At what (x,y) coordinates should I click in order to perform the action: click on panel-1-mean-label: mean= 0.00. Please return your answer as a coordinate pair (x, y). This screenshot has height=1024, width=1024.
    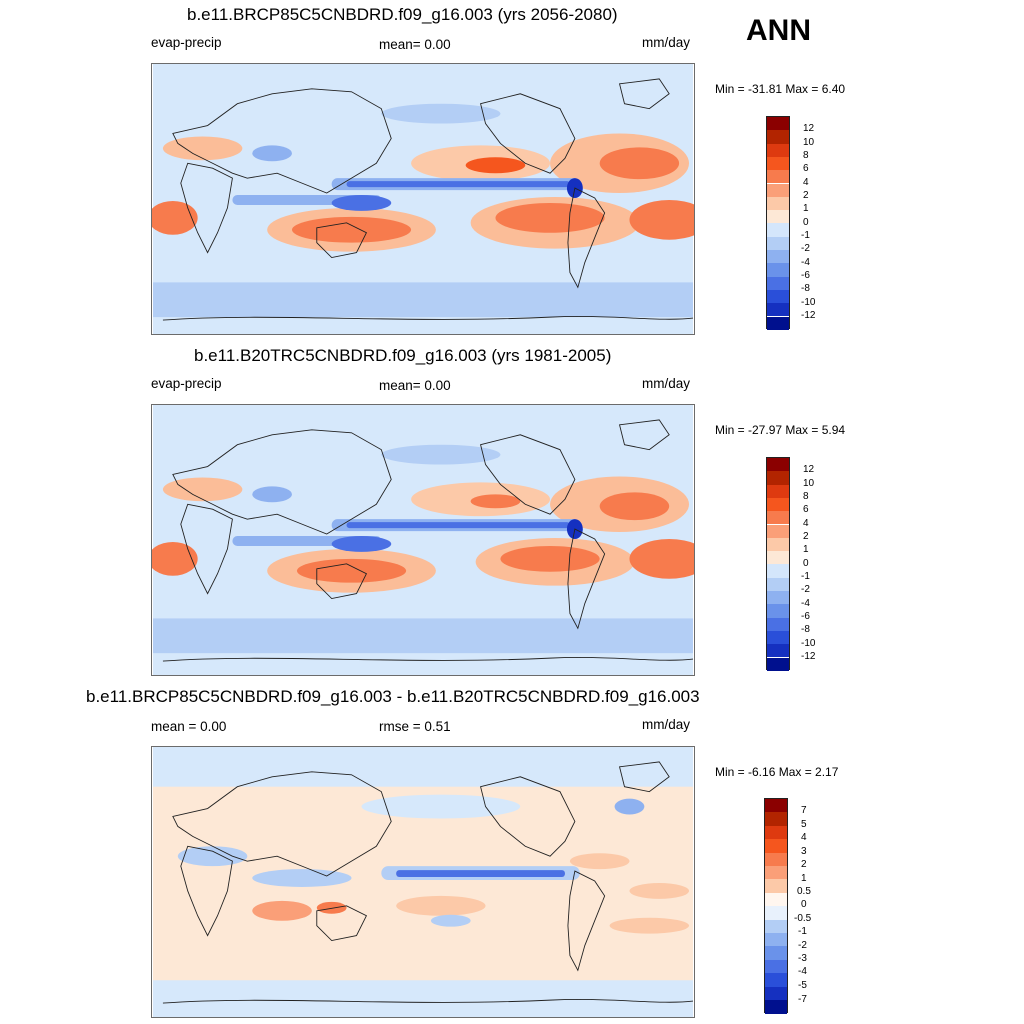
    Looking at the image, I should click on (415, 44).